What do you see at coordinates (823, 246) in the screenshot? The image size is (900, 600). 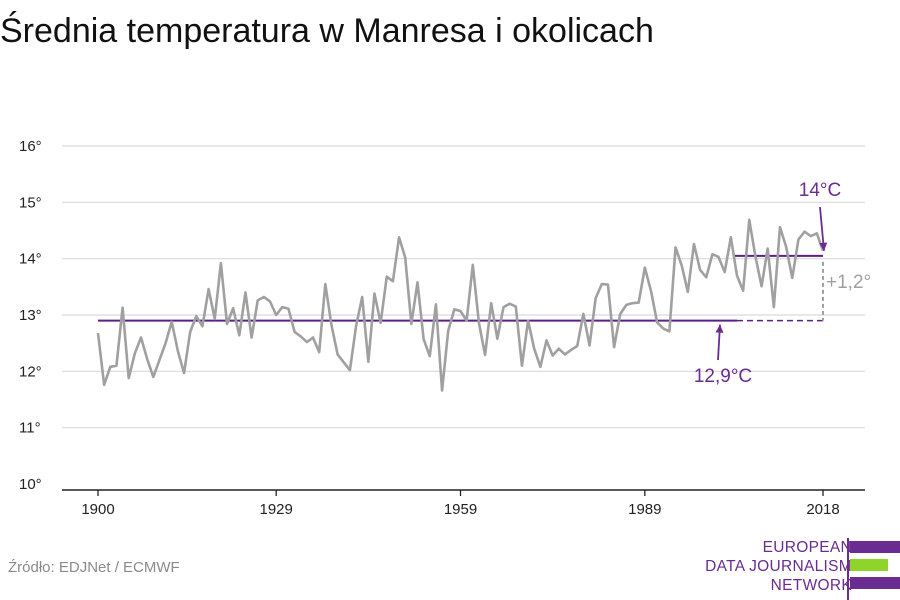 I see `recent-arrow-head` at bounding box center [823, 246].